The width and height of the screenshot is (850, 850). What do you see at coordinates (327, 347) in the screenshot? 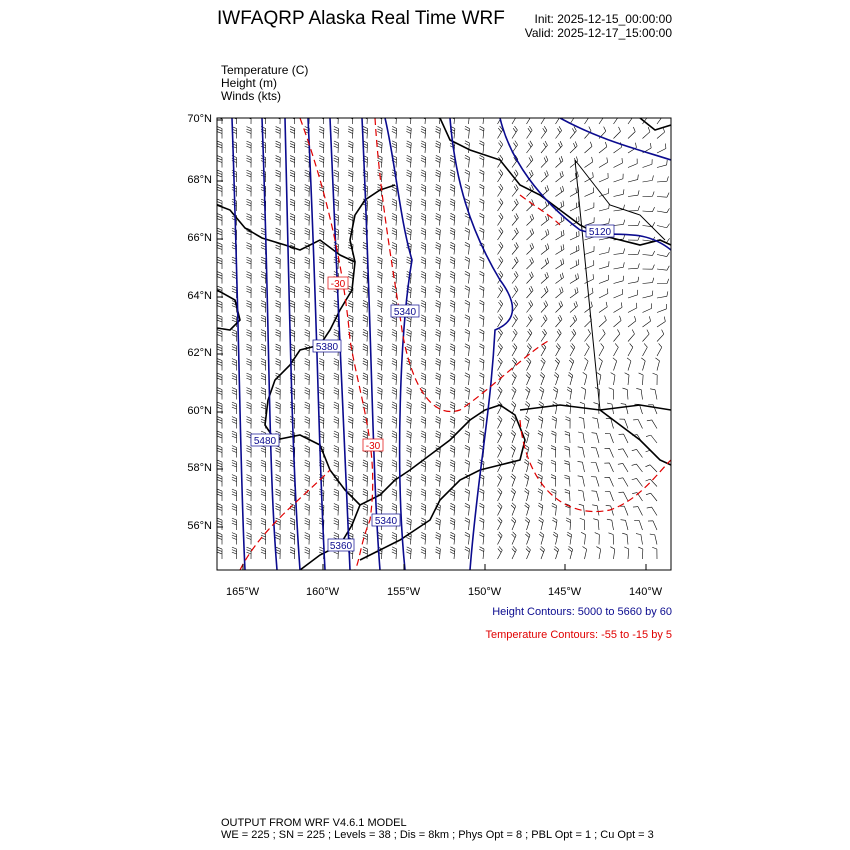
I see `svg-text: 5380` at bounding box center [327, 347].